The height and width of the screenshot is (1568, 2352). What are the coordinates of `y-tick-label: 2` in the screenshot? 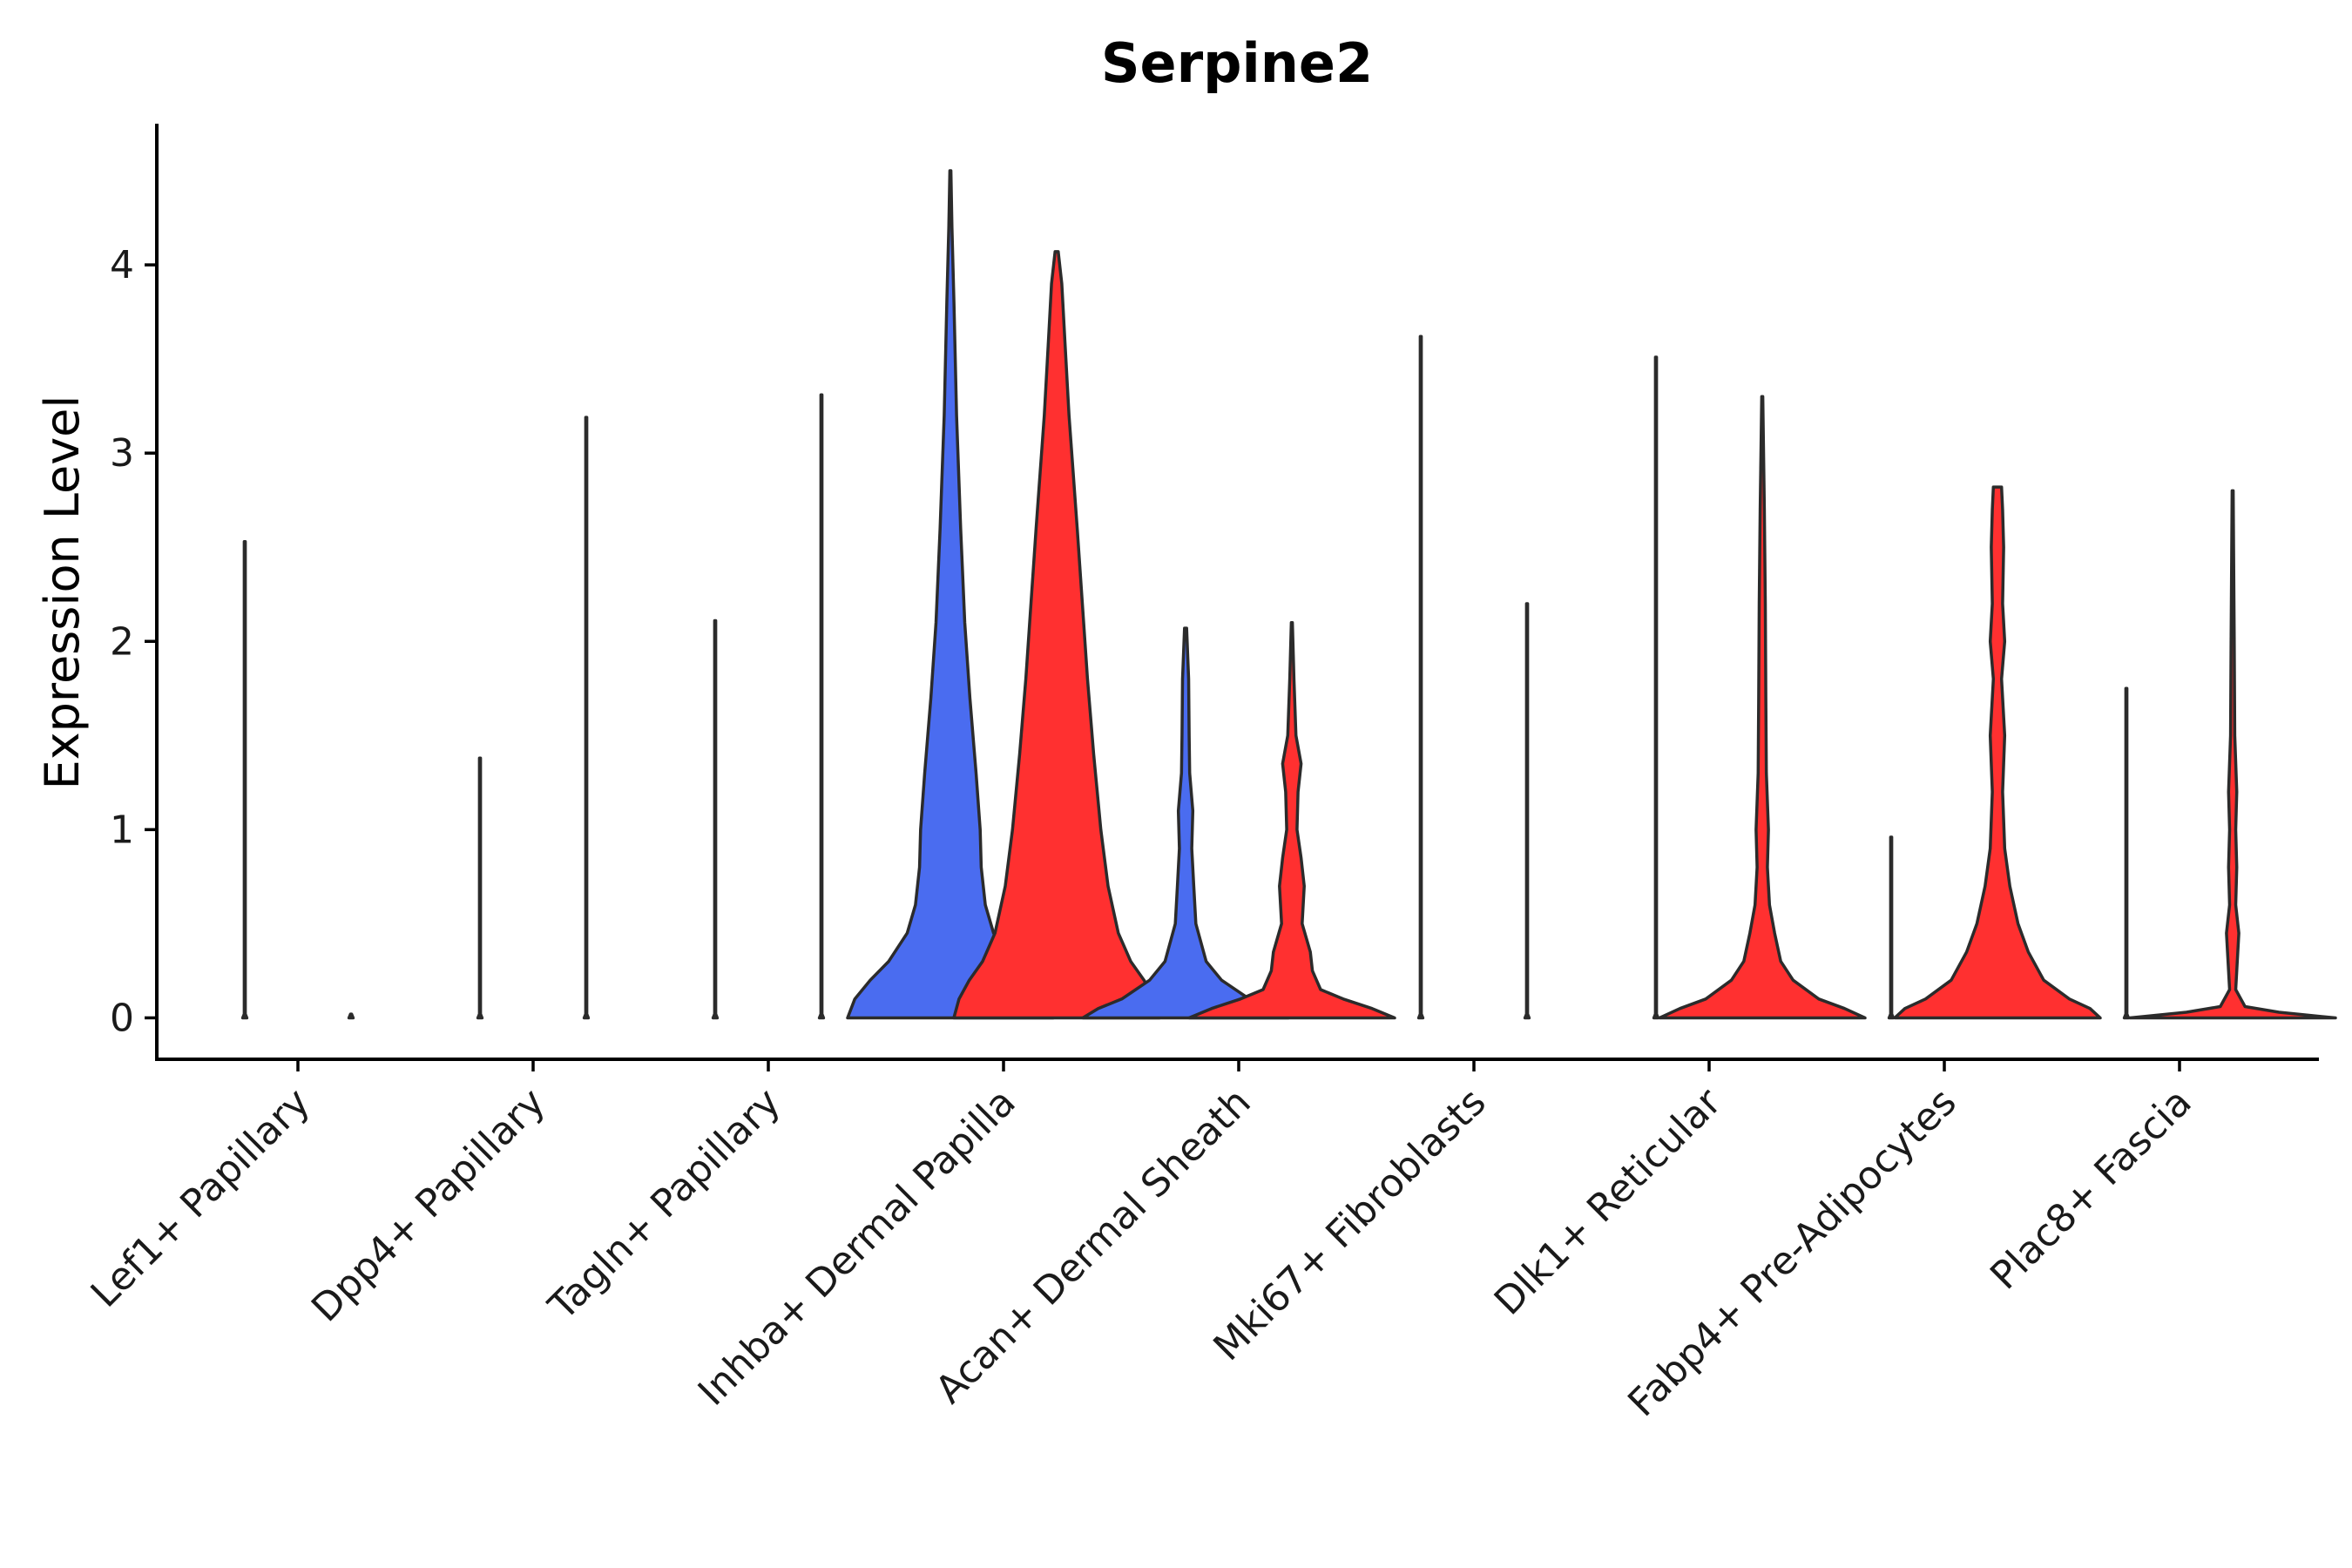 It's located at (122, 641).